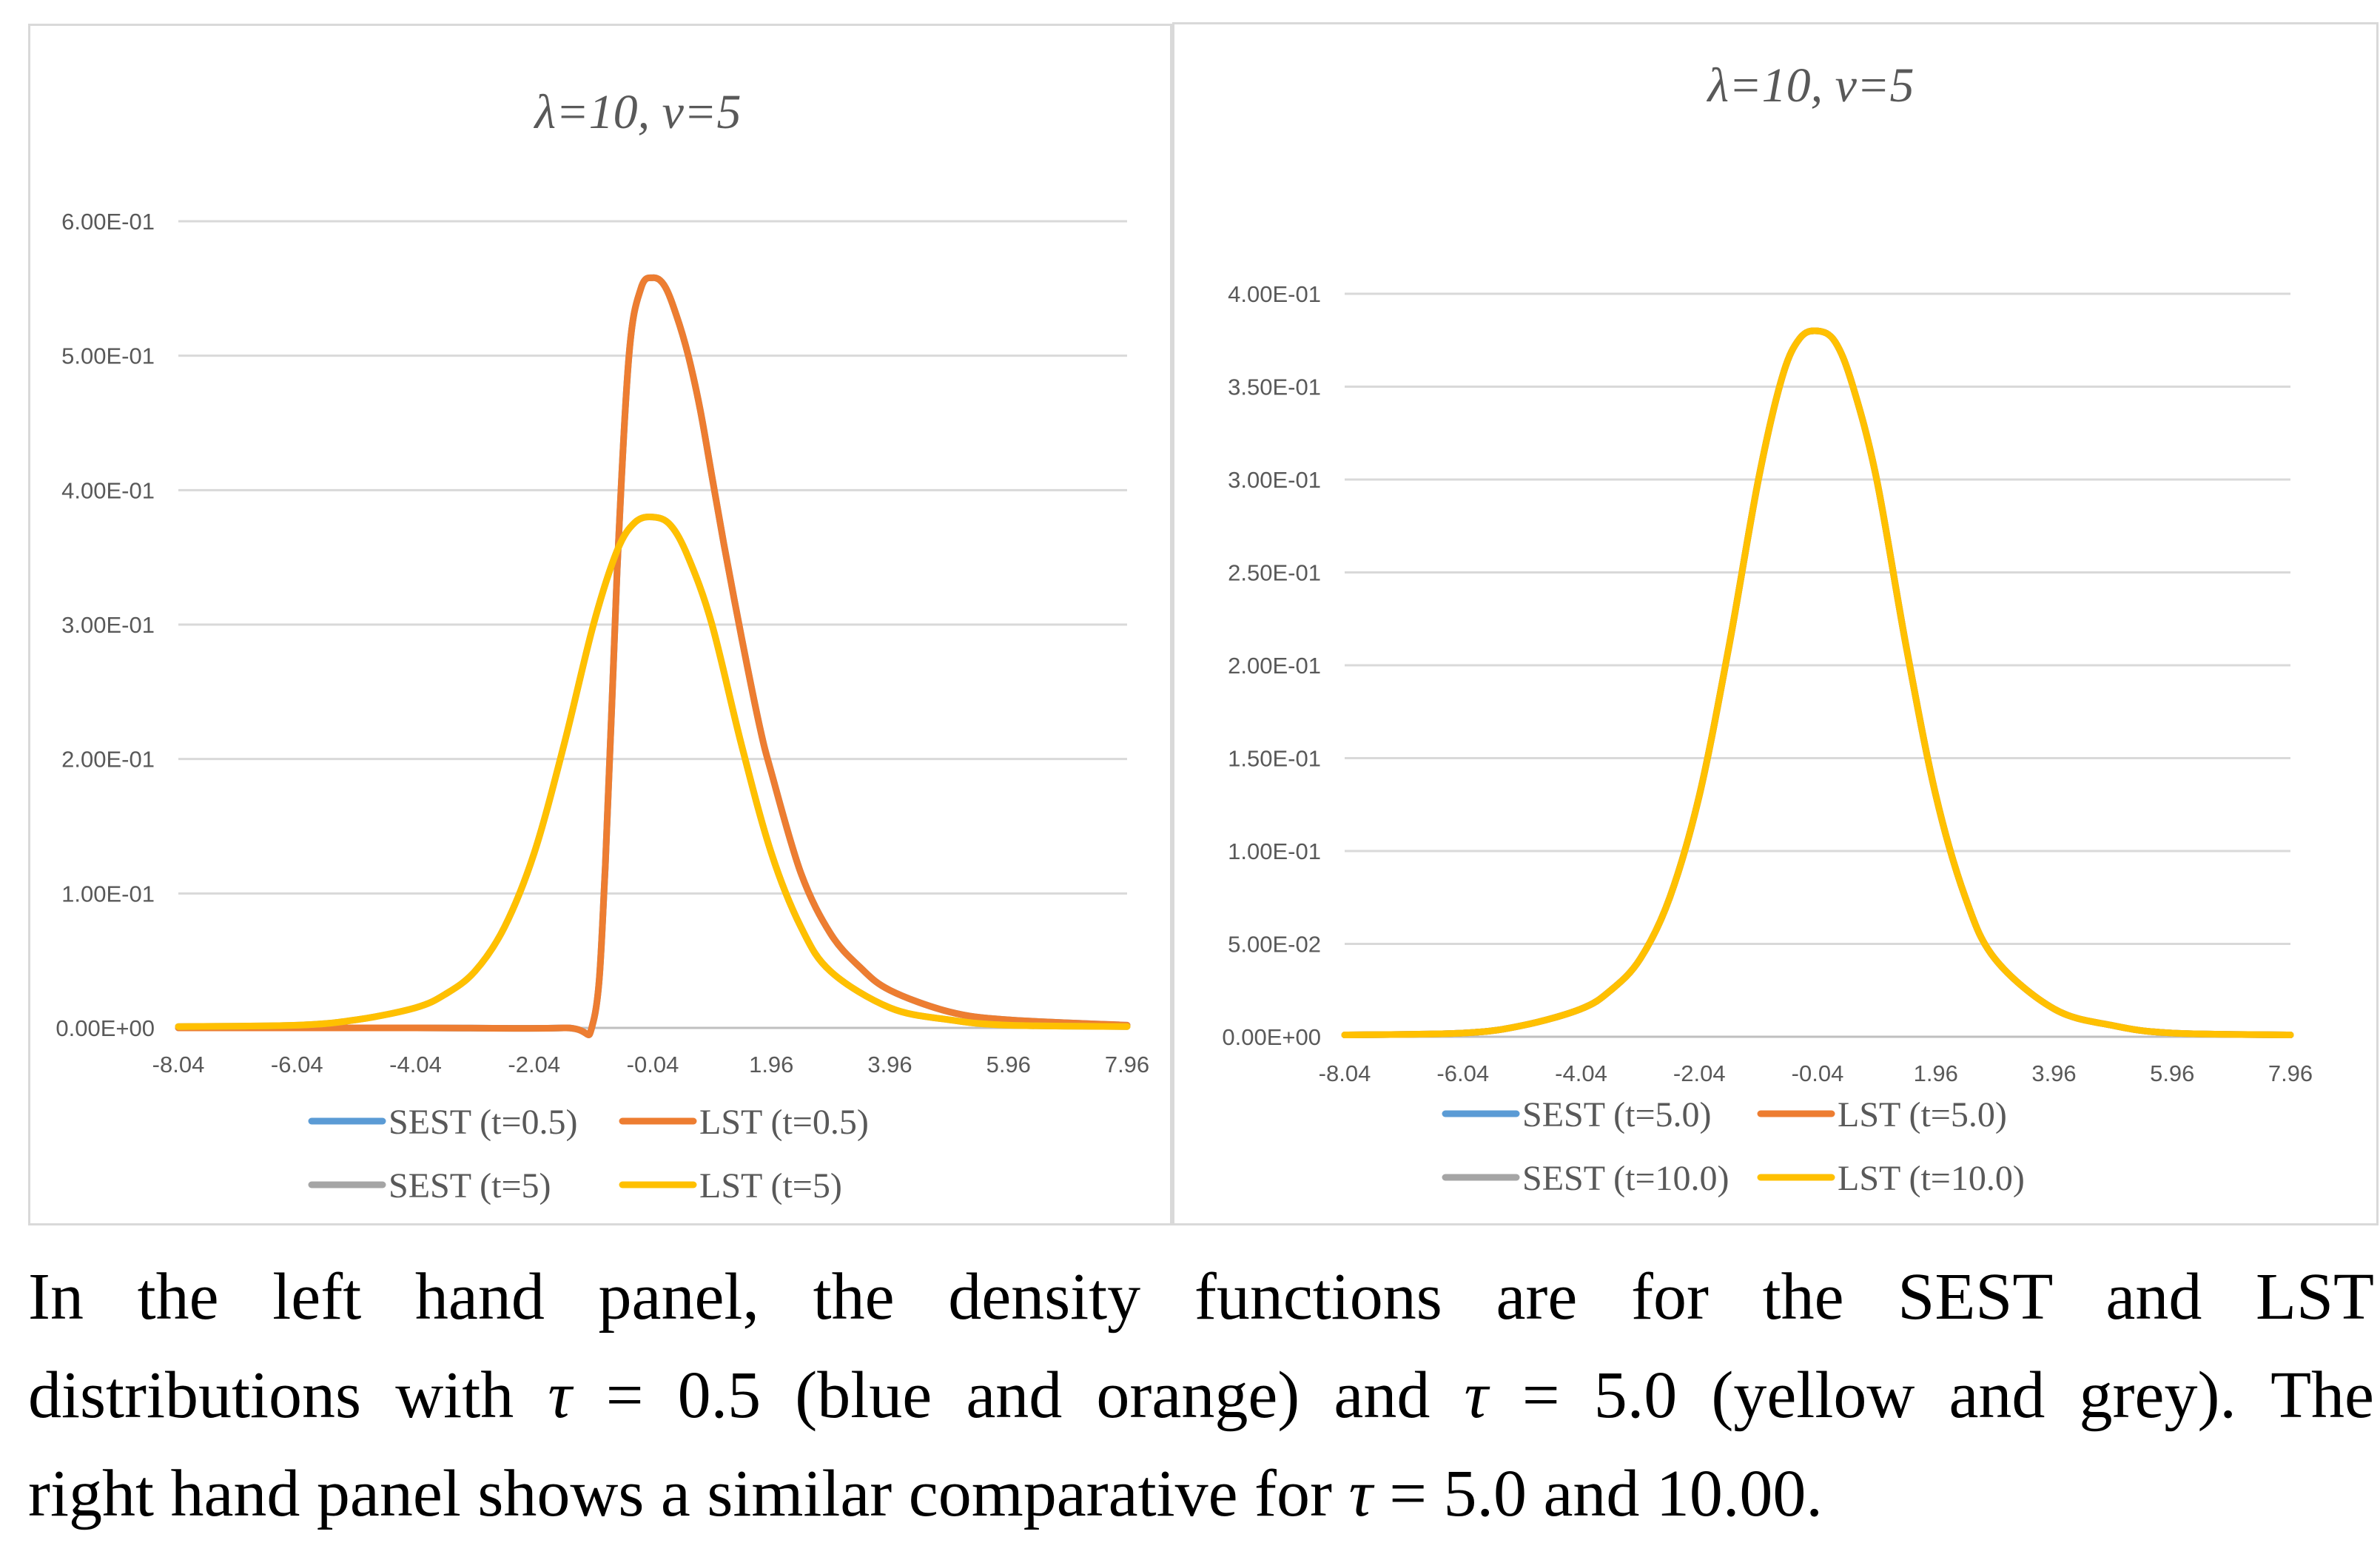 This screenshot has width=2380, height=1557. What do you see at coordinates (771, 1185) in the screenshot?
I see `legend-label: LST (t=5)` at bounding box center [771, 1185].